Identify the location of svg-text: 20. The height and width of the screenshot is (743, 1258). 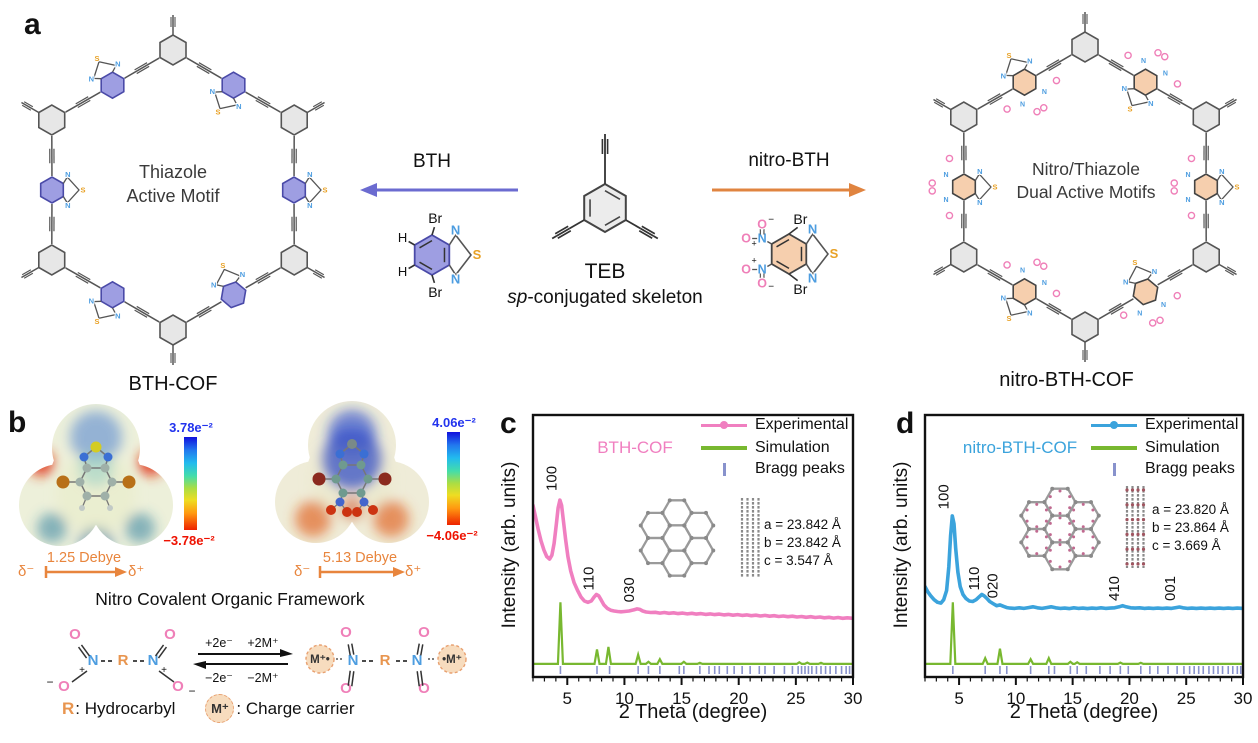
(738, 698).